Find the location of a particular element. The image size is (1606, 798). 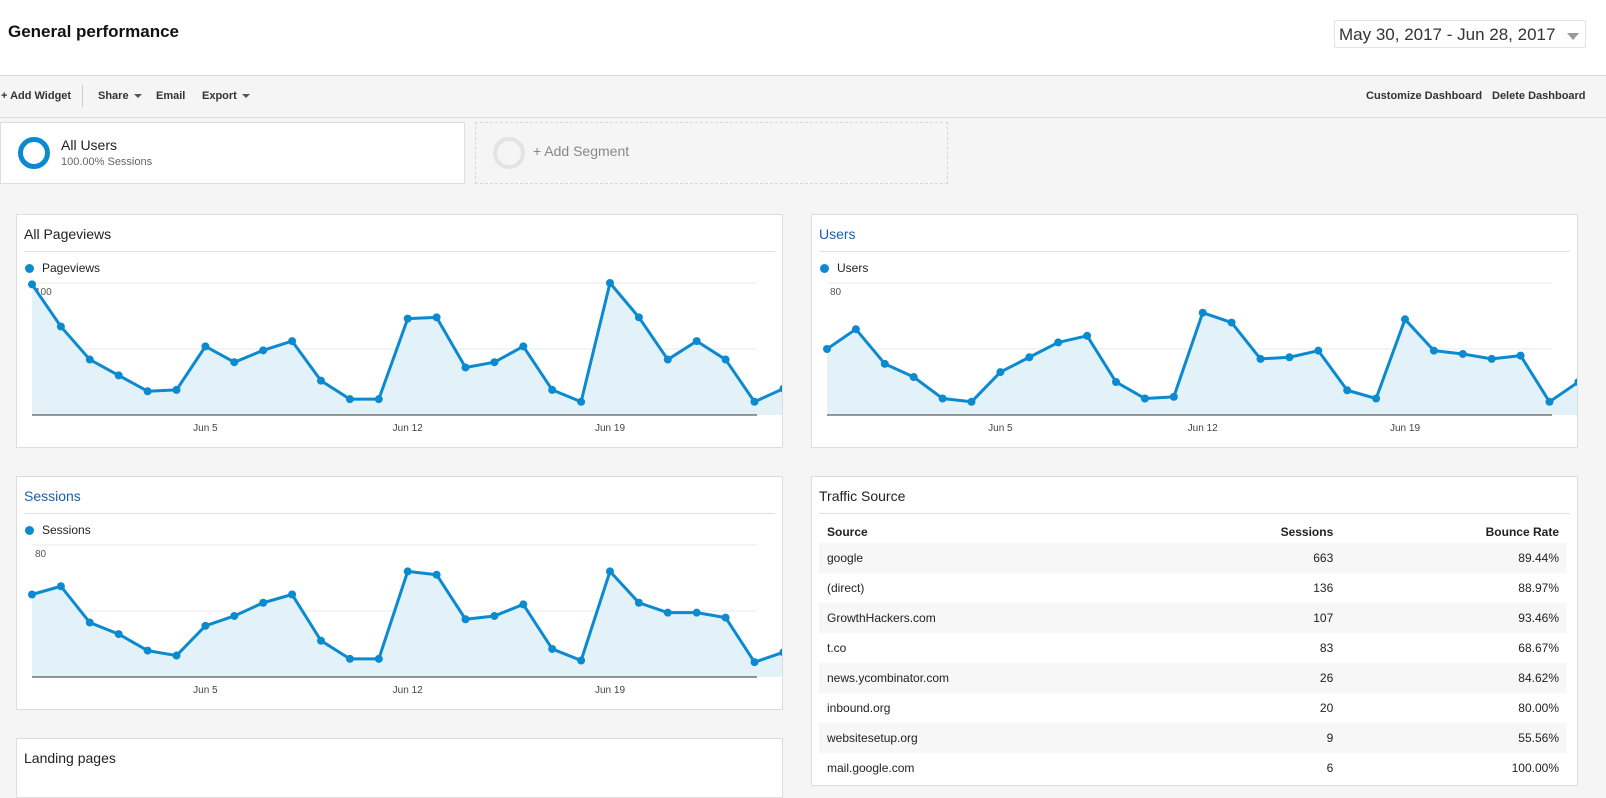

segment-all-users: All Users 100.00% Sessions is located at coordinates (232, 153).